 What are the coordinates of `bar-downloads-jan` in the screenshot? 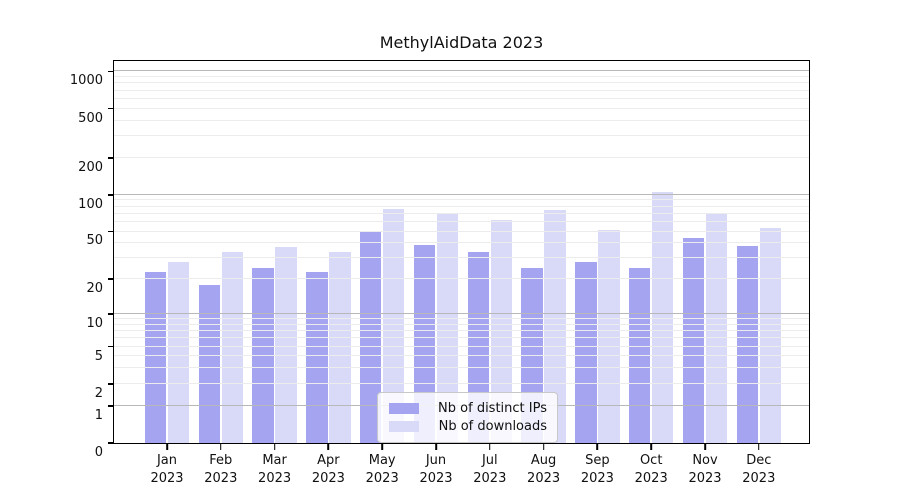 It's located at (178, 352).